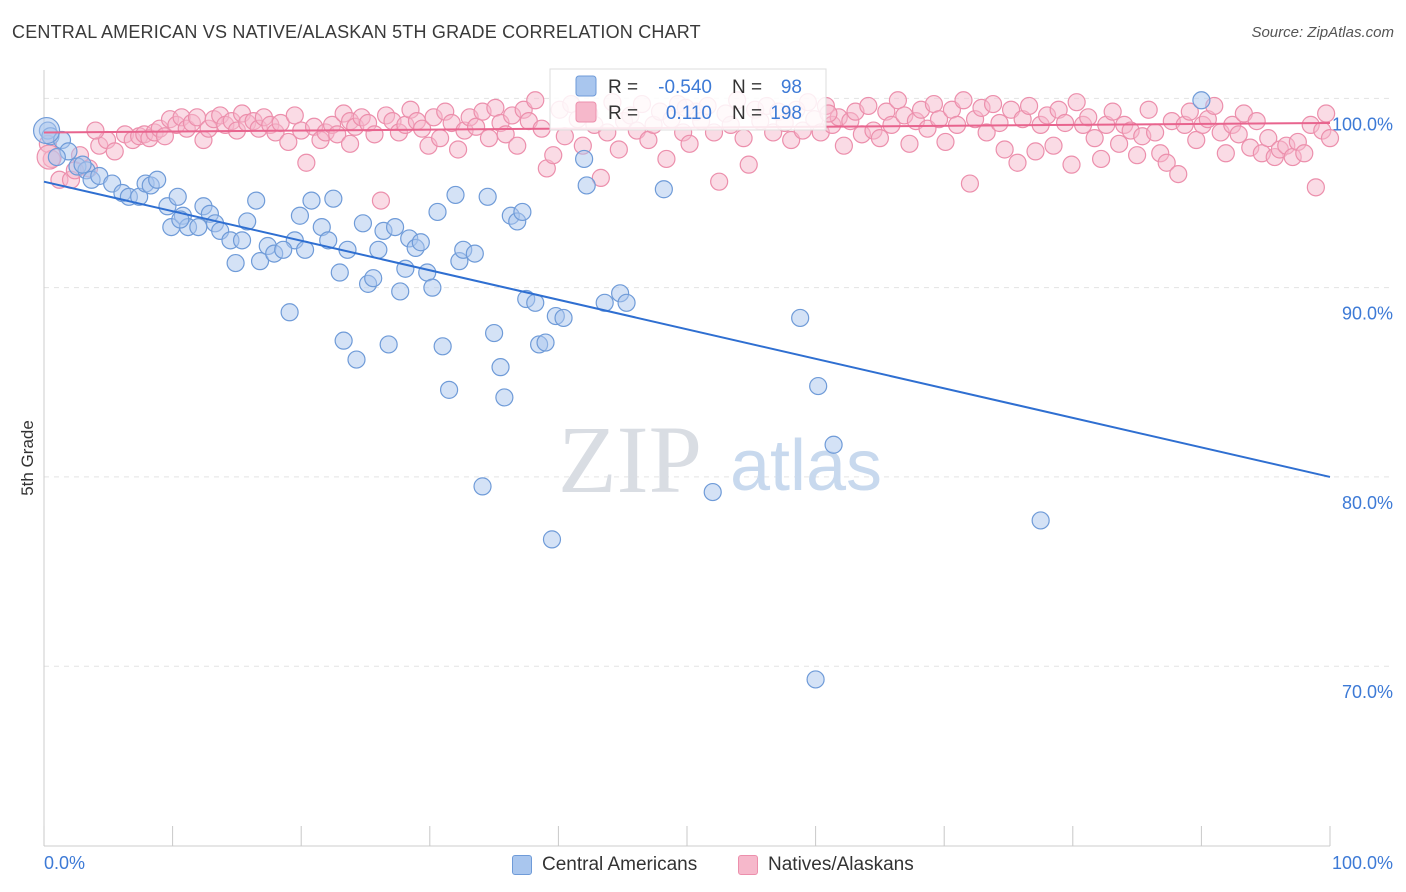 The image size is (1406, 892). What do you see at coordinates (748, 865) in the screenshot?
I see `legend-swatch-pink` at bounding box center [748, 865].